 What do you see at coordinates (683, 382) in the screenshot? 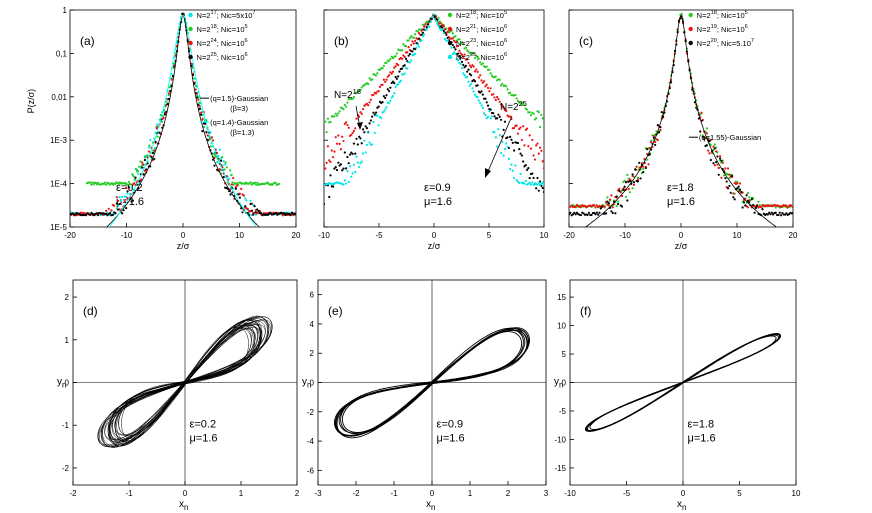
I see `attractor-trajectory` at bounding box center [683, 382].